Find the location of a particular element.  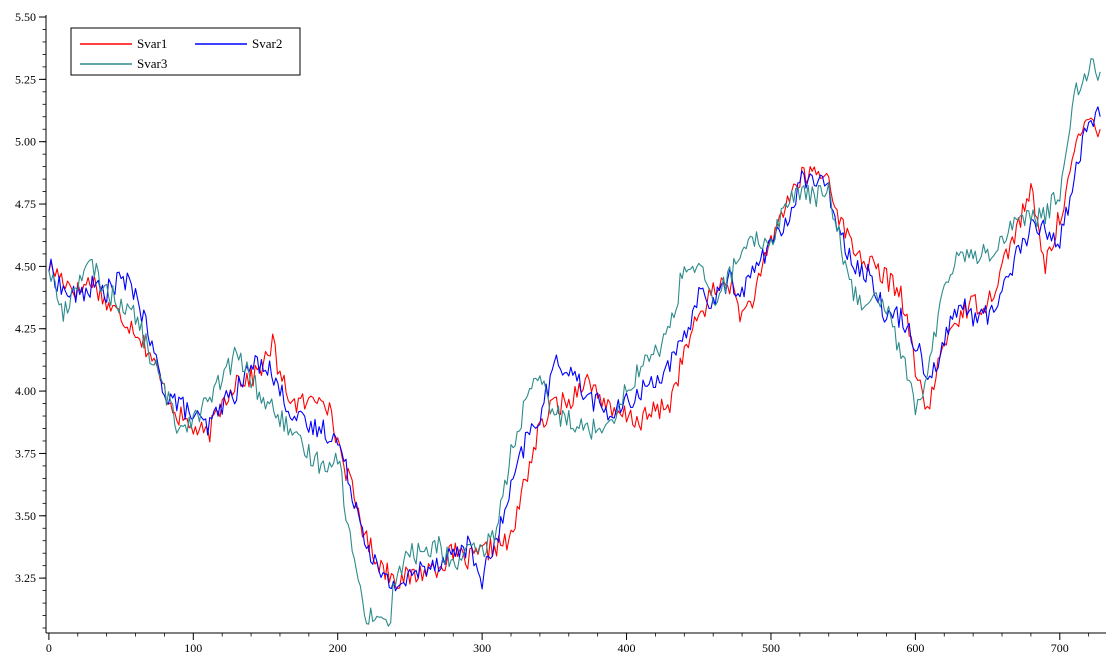

legend-box is located at coordinates (185, 51).